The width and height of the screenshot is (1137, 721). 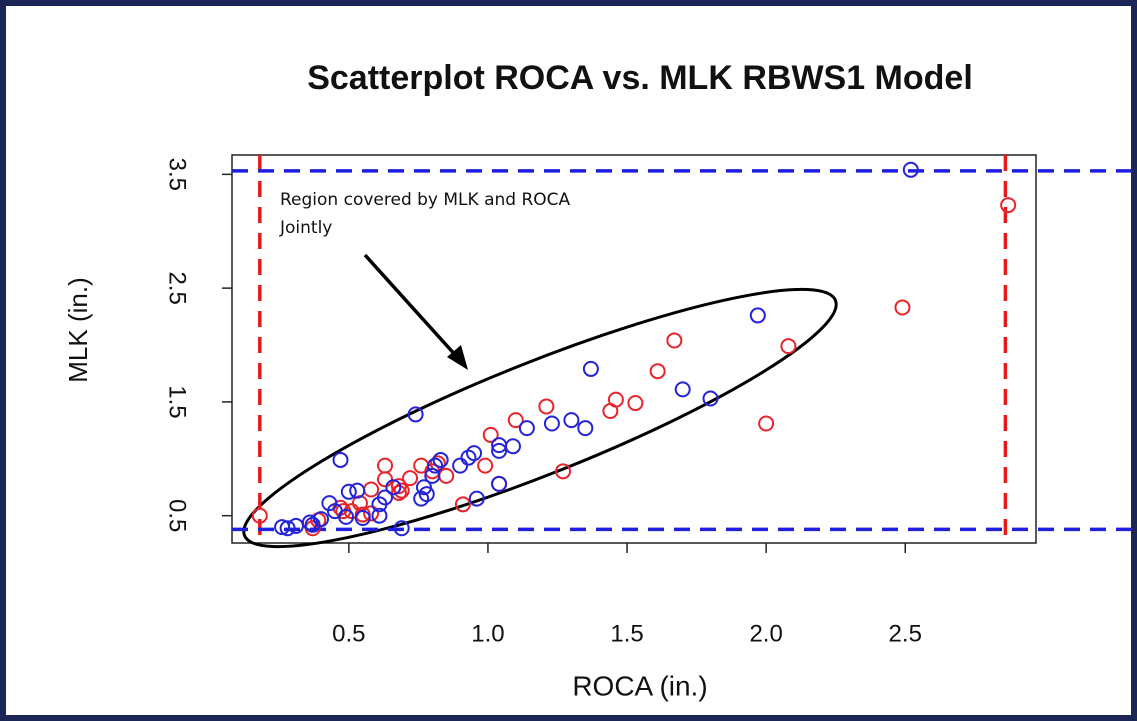 What do you see at coordinates (177, 287) in the screenshot?
I see `y-tick-label: 2.5` at bounding box center [177, 287].